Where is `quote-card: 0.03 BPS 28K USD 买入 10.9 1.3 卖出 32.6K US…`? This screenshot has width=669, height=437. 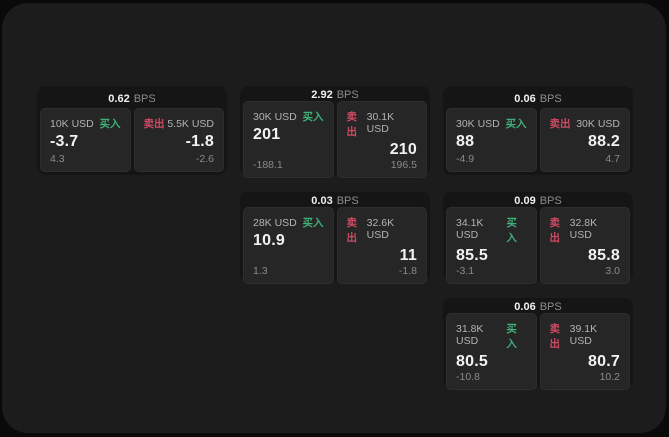 quote-card: 0.03 BPS 28K USD 买入 10.9 1.3 卖出 32.6K US… is located at coordinates (335, 238).